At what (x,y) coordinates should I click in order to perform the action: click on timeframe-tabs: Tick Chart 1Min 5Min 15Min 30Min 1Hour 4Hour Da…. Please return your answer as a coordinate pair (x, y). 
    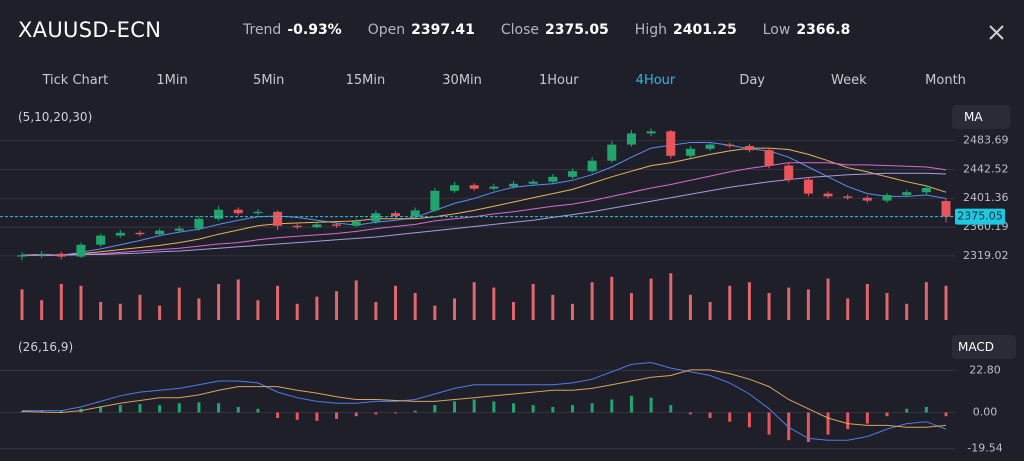
    Looking at the image, I should click on (510, 80).